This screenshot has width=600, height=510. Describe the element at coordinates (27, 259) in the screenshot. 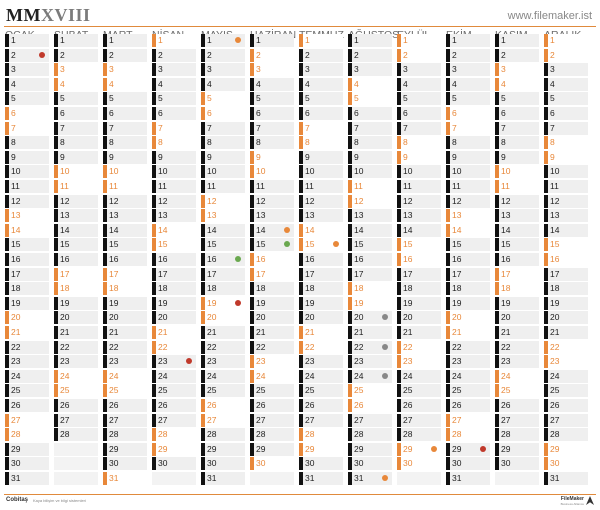

I see `day-cell: 16` at that location.